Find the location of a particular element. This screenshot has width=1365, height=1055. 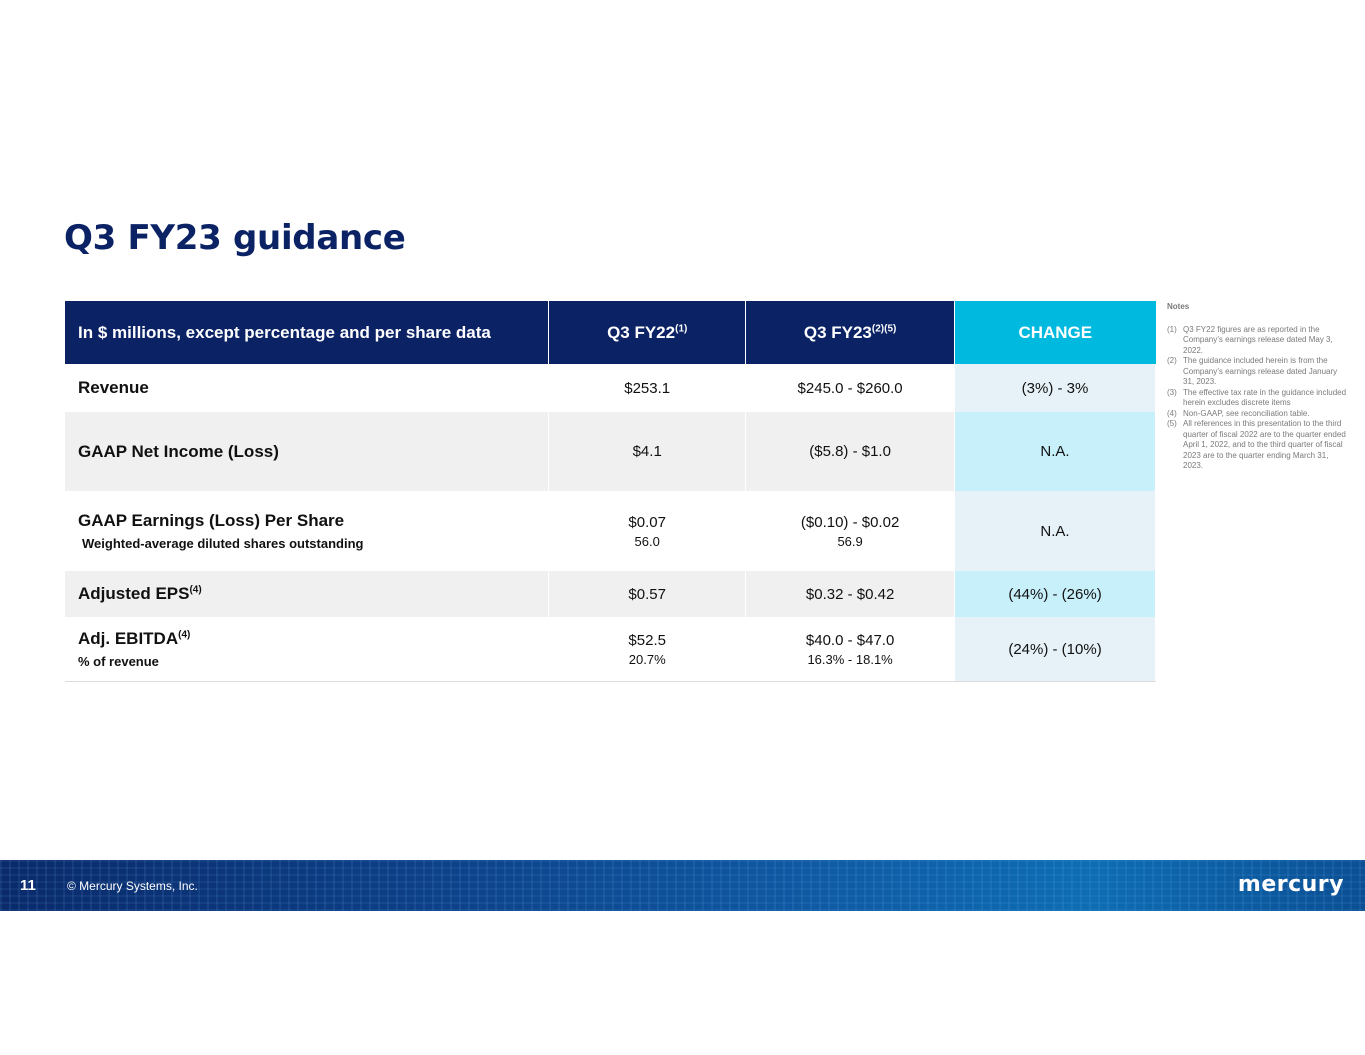

header-q3-fy23: Q3 FY23(2)(5) is located at coordinates (850, 332).